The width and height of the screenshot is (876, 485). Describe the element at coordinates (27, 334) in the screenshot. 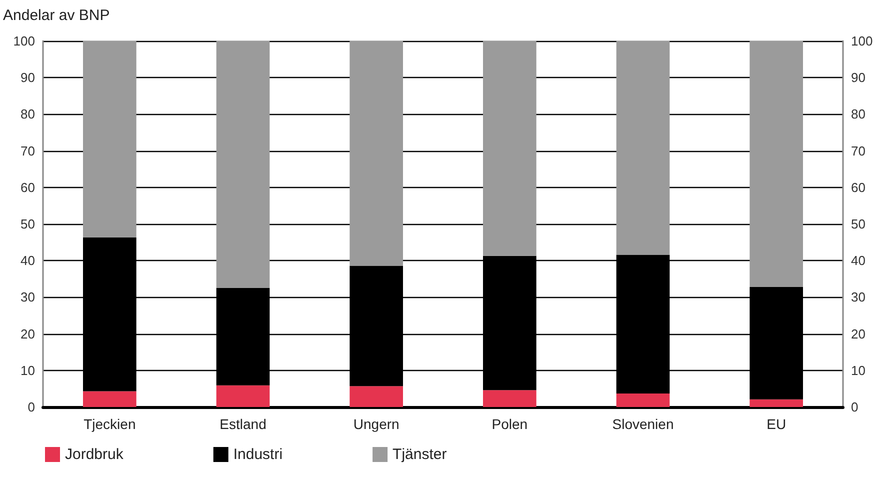

I see `y-tick-label: 20` at that location.